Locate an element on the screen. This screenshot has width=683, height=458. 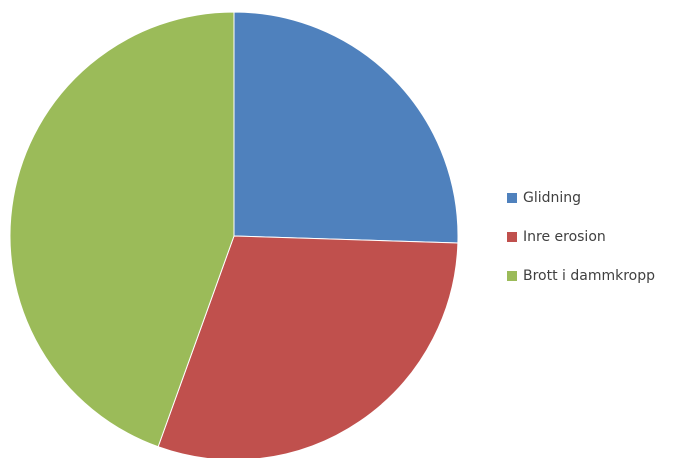
legend-swatch-inre-erosion is located at coordinates (512, 237).